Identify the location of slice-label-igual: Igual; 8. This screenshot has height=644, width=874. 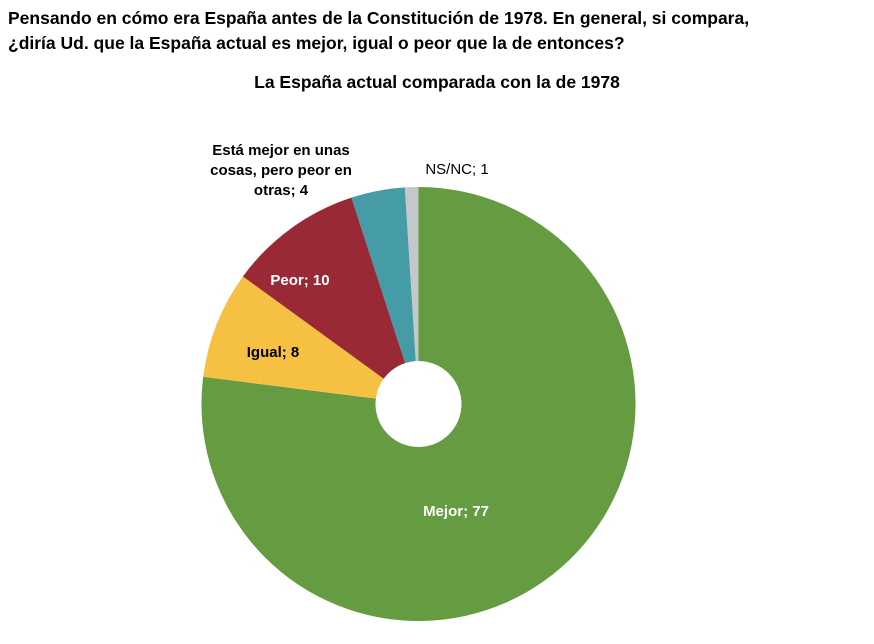
(273, 352).